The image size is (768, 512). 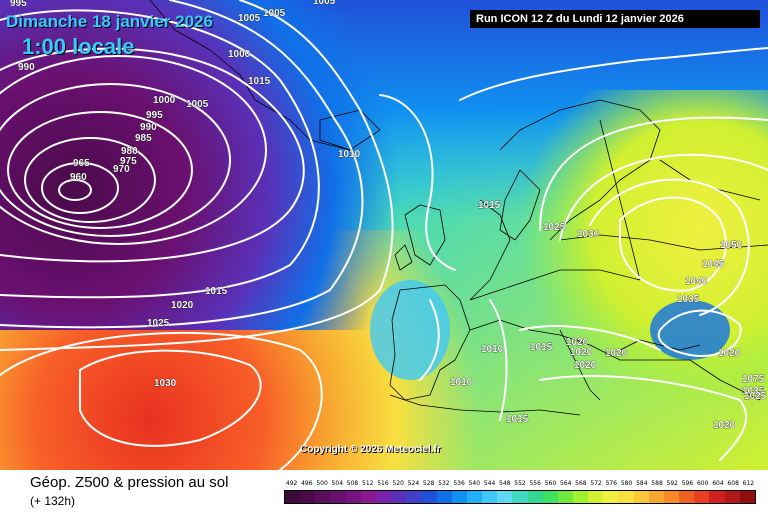 What do you see at coordinates (626, 483) in the screenshot?
I see `legend-value-label: 580` at bounding box center [626, 483].